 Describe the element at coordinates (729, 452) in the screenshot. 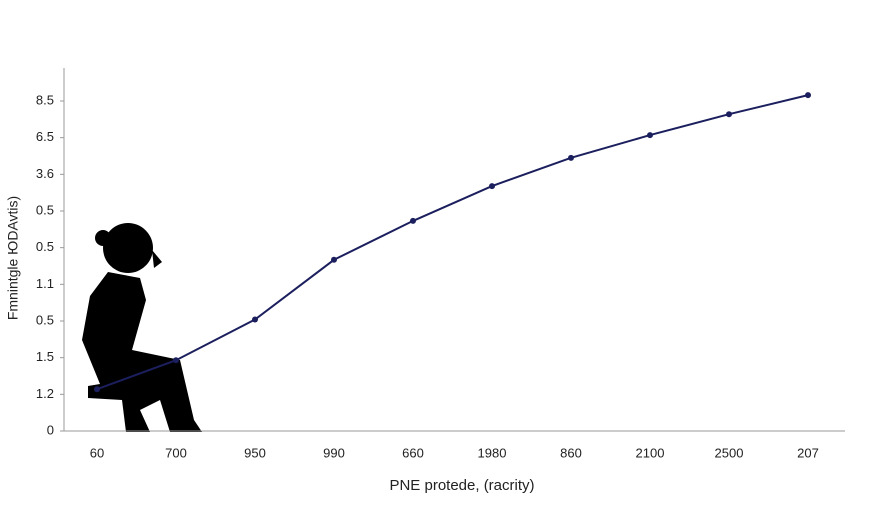

I see `x-tick-label: 2500` at that location.